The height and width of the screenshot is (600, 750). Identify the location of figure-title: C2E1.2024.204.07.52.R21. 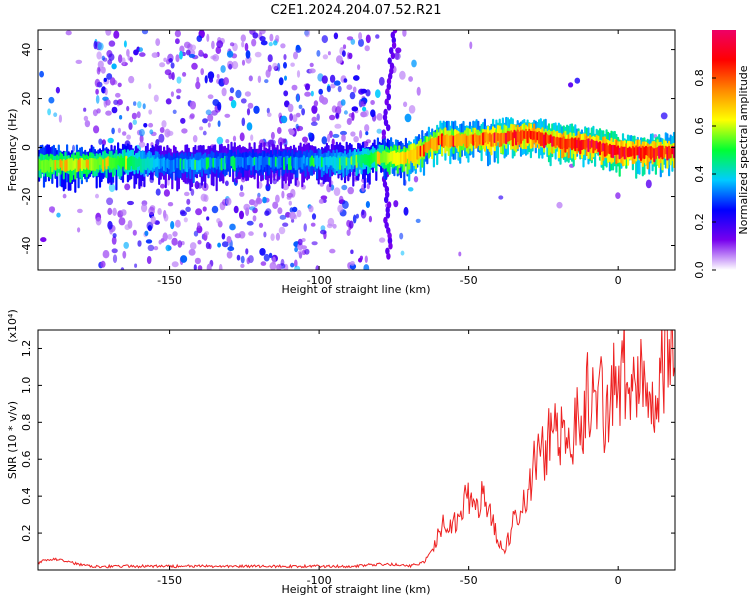
(355, 10).